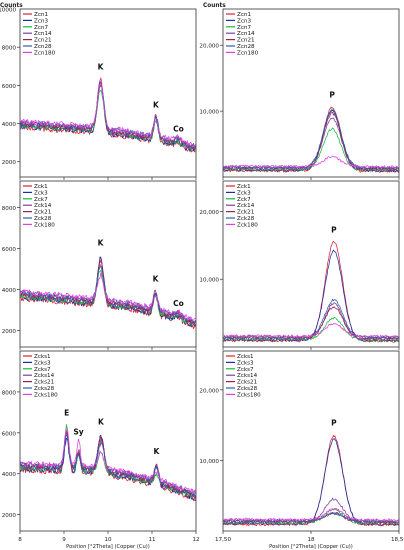 The image size is (404, 550). I want to click on series-line-Zcks1, so click(311, 480).